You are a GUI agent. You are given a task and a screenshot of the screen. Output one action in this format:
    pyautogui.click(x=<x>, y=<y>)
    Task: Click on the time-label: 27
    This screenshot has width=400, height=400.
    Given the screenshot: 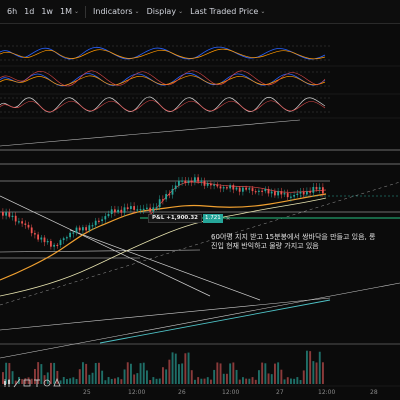 What is the action you would take?
    pyautogui.click(x=280, y=392)
    